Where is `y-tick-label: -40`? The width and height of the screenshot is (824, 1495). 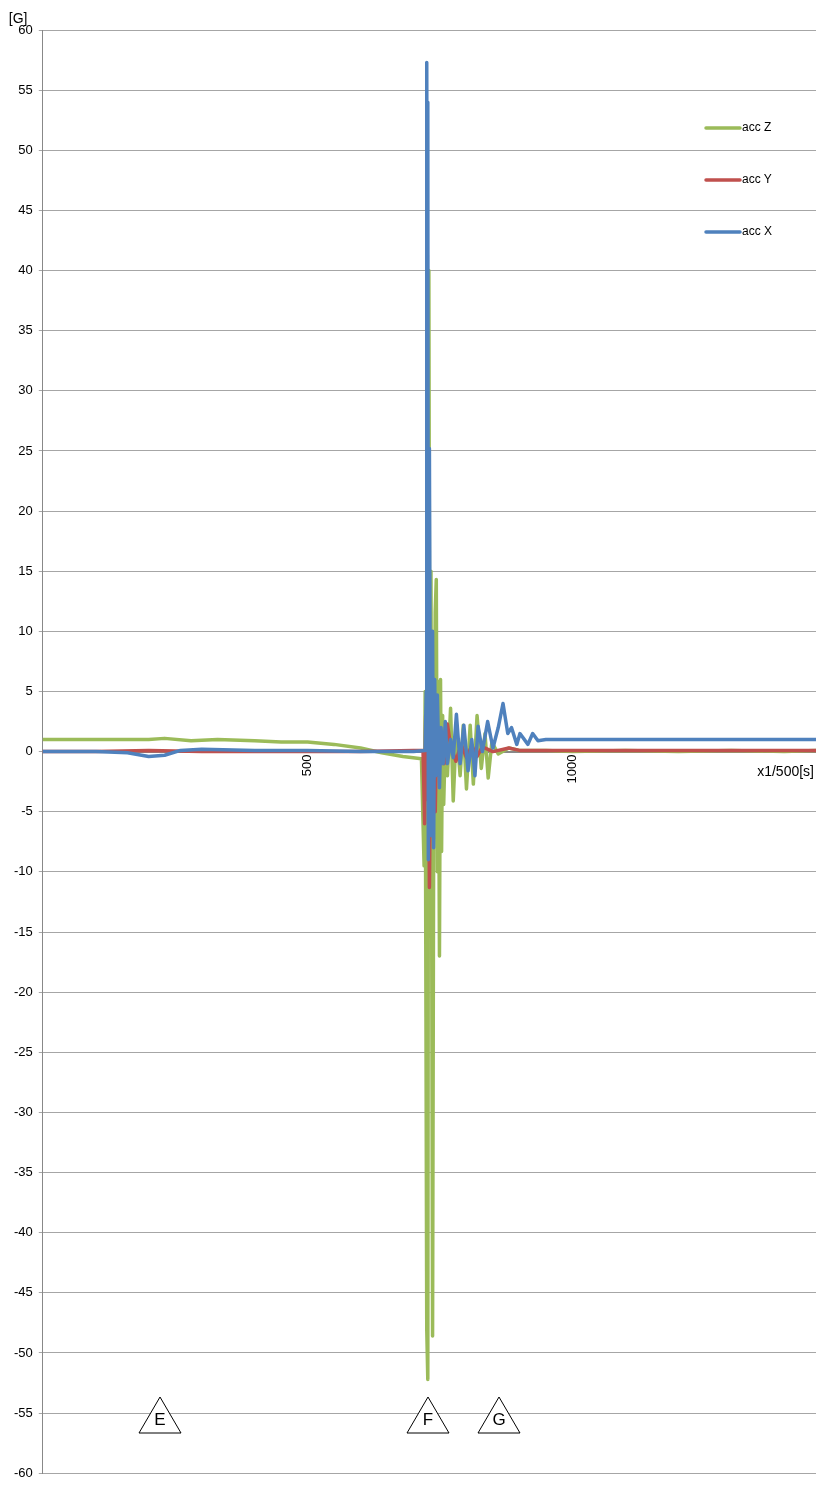 y-tick-label: -40 is located at coordinates (23, 1232).